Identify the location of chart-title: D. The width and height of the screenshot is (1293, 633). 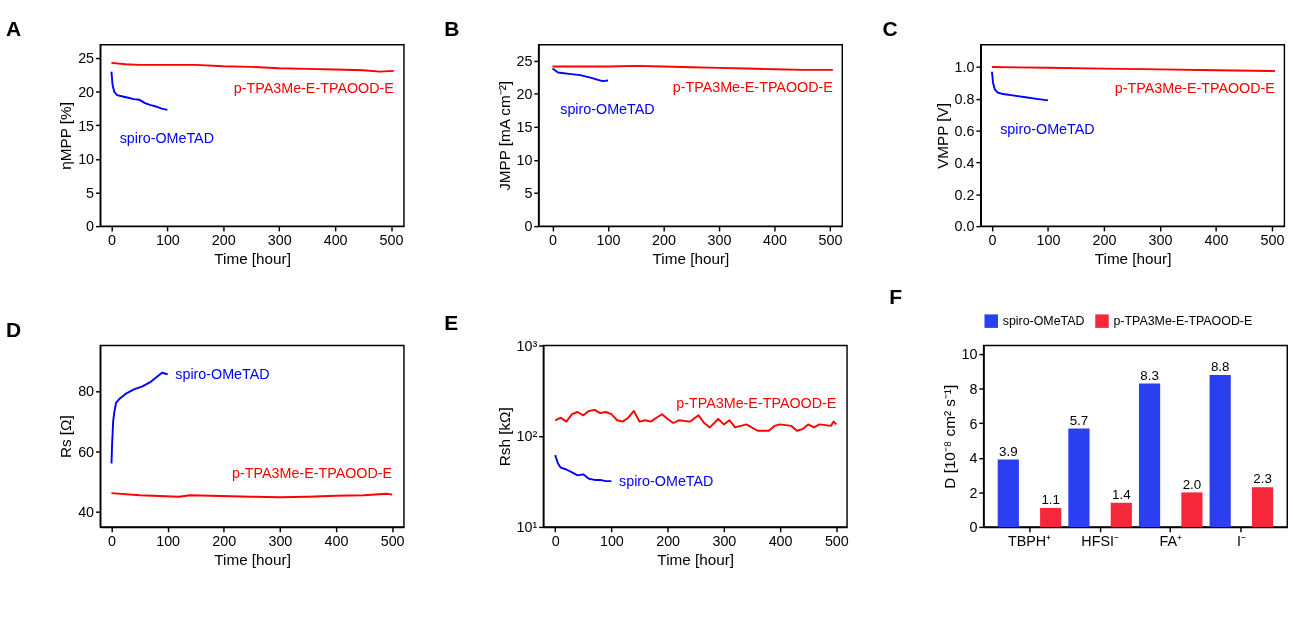
(14, 329).